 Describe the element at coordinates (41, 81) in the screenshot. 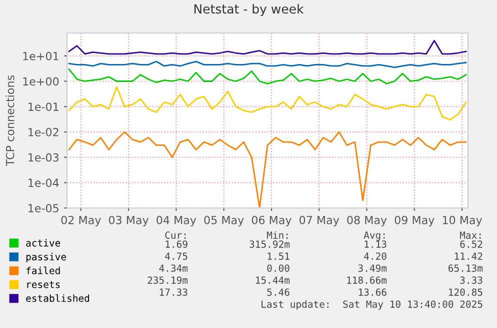

I see `y-tick-label: 1e+00` at that location.